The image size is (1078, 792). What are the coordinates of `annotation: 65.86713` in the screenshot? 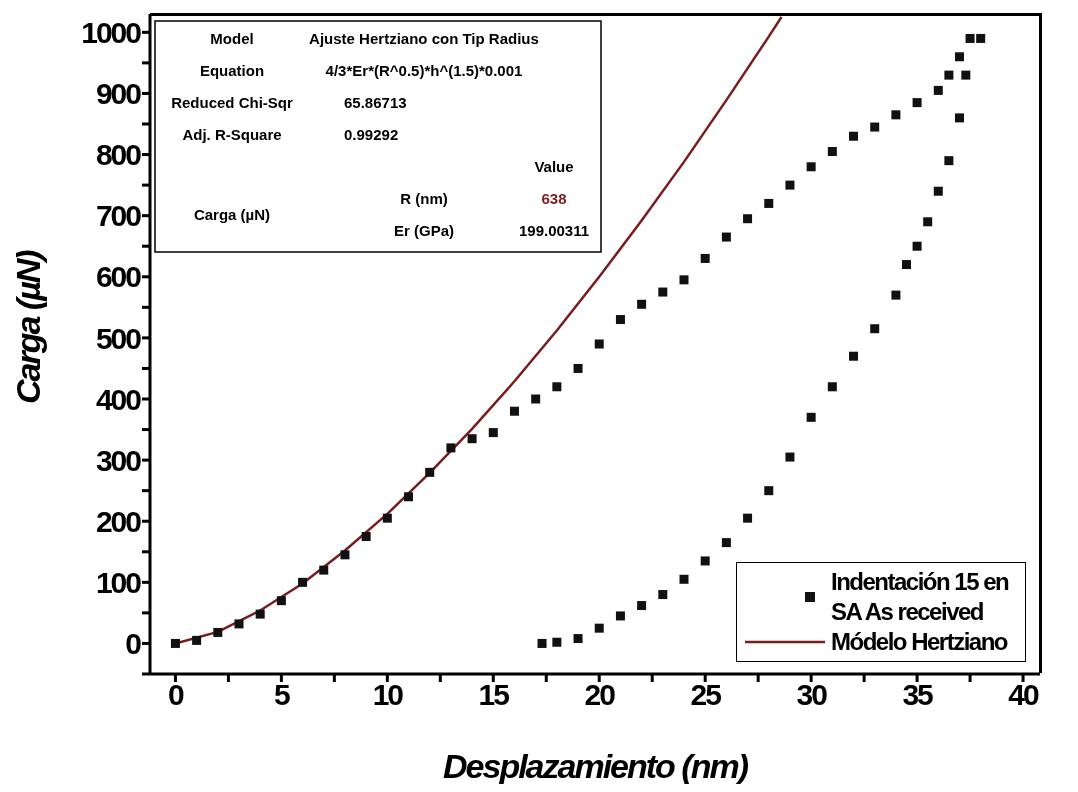 It's located at (375, 102).